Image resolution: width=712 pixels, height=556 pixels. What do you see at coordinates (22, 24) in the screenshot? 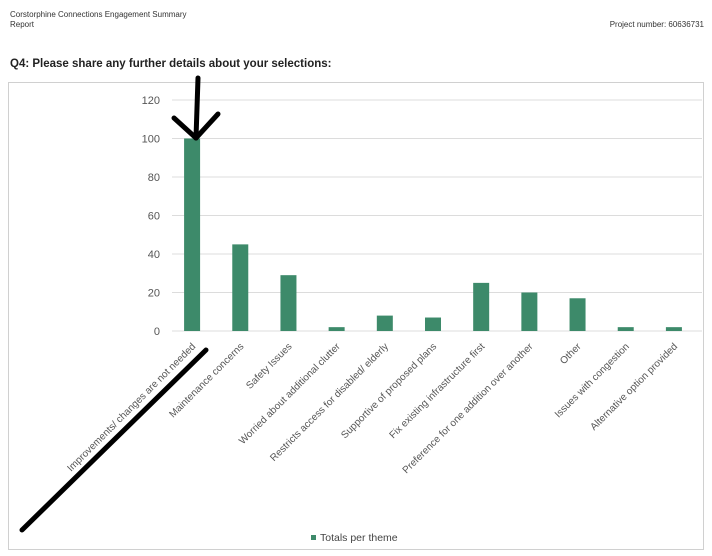
I see `report-title-line2: Report` at bounding box center [22, 24].